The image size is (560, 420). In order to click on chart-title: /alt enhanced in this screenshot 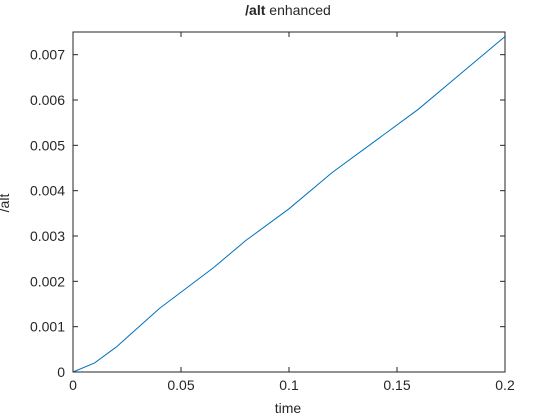, I will do `click(288, 10)`.